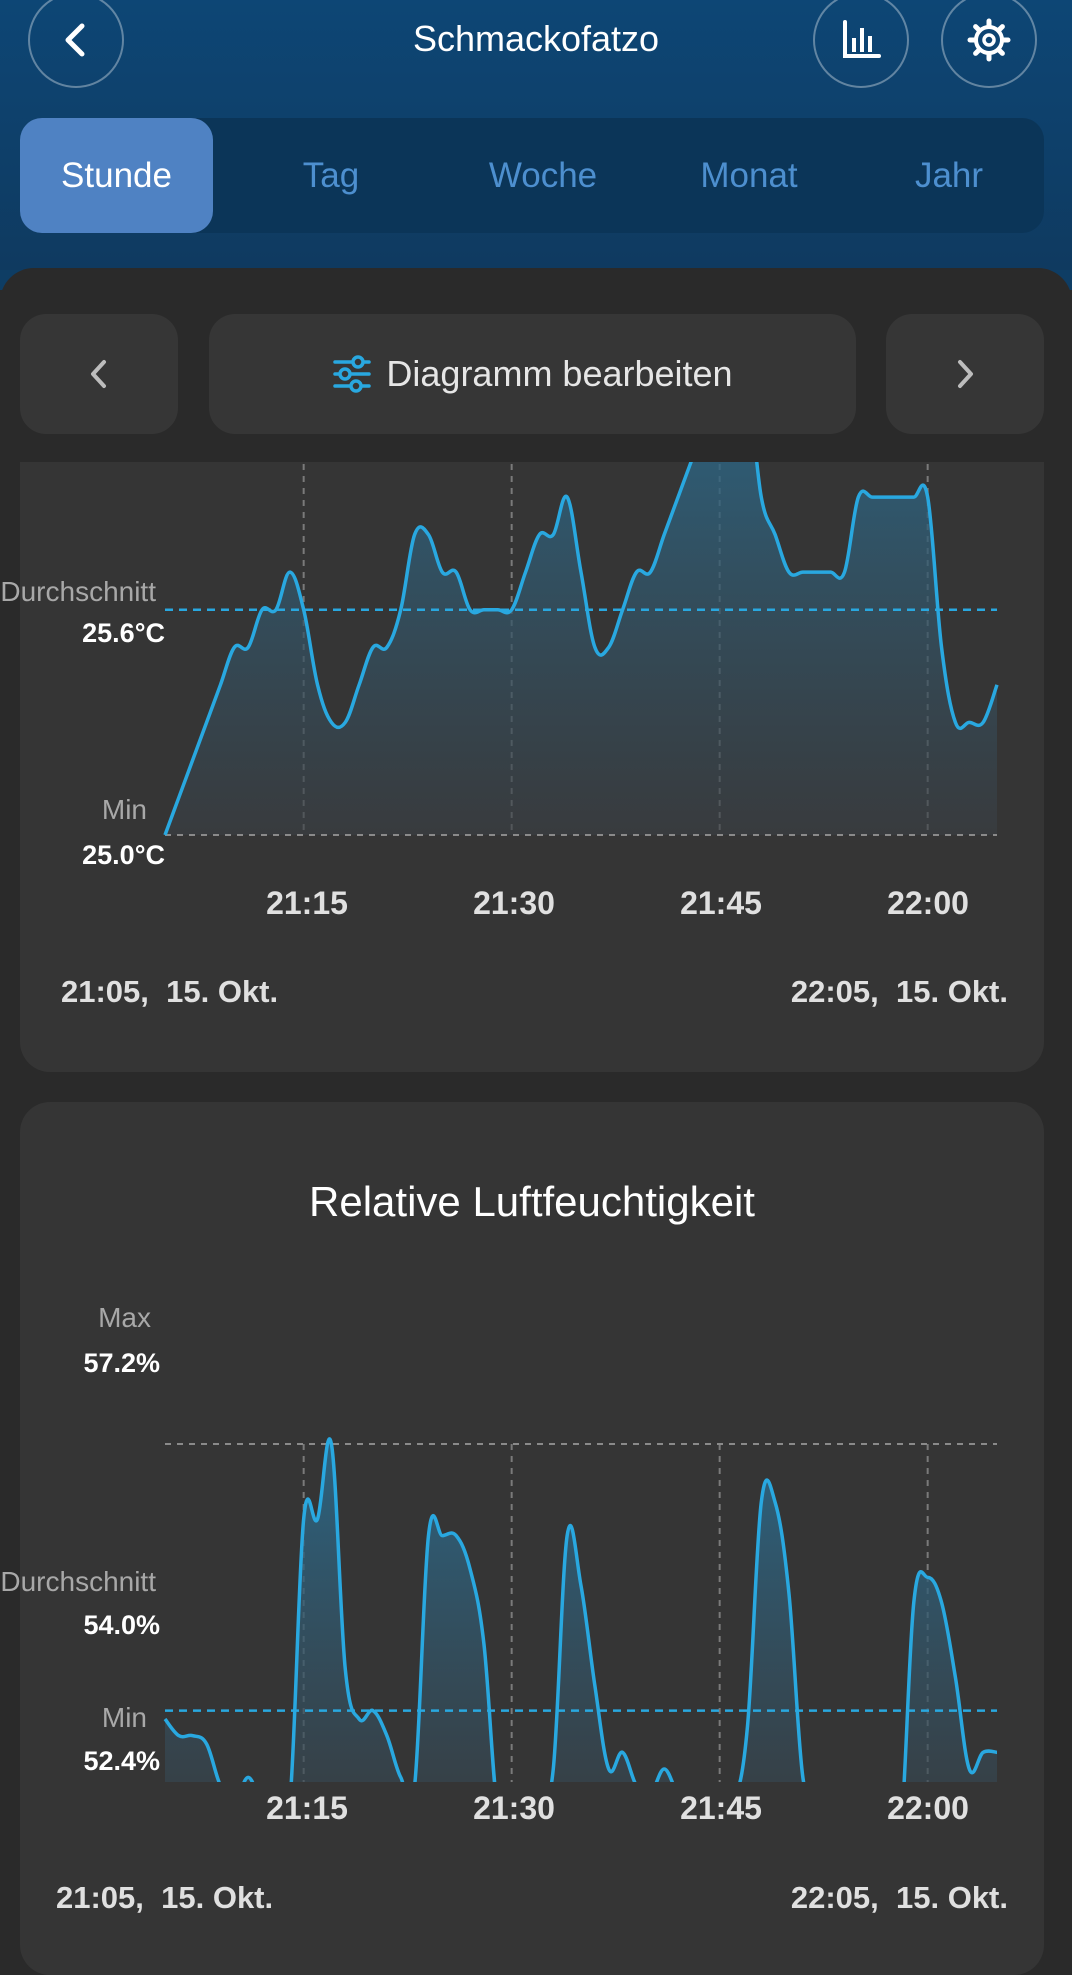  I want to click on chevron-right-icon, so click(965, 374).